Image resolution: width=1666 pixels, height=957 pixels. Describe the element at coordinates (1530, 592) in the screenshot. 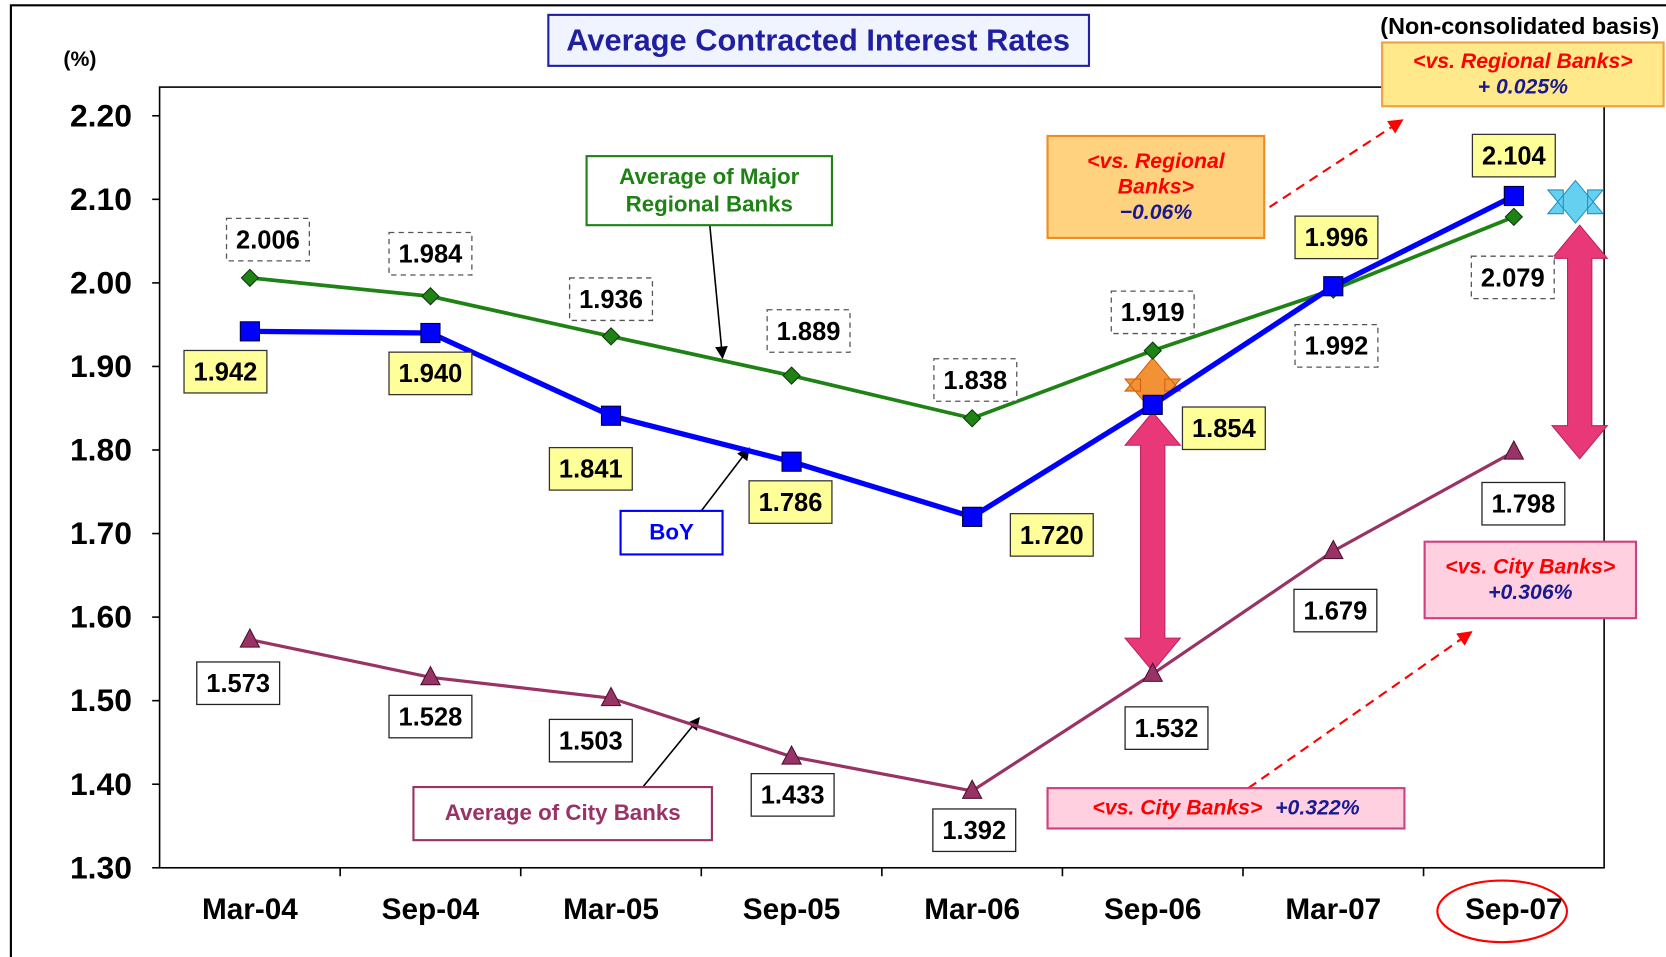

I see `annotation-value: +0.306%` at that location.